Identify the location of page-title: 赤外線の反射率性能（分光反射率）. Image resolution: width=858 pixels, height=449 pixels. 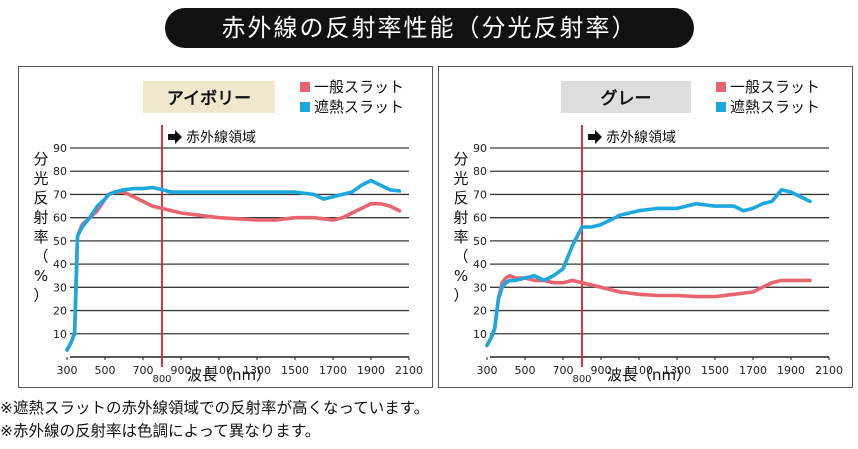
(429, 28).